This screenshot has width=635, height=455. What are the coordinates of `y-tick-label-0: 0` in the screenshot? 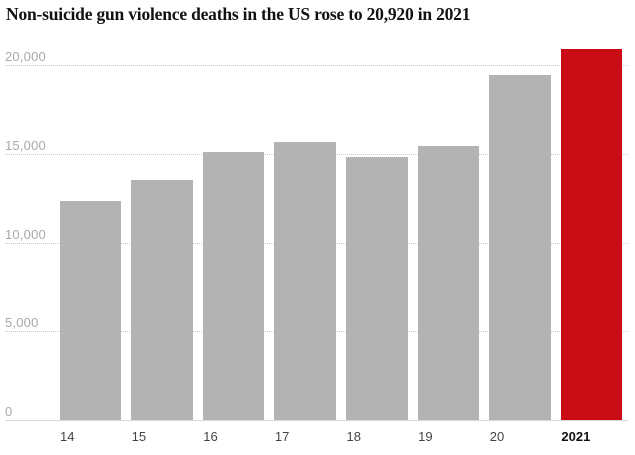 It's located at (9, 411).